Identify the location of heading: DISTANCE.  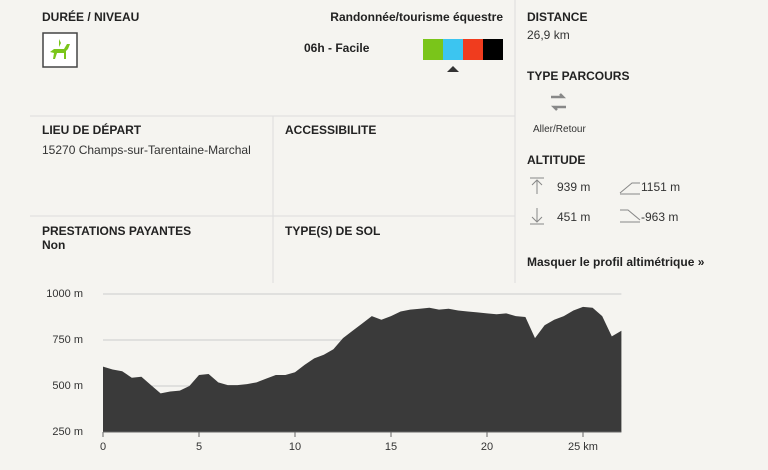
(557, 17).